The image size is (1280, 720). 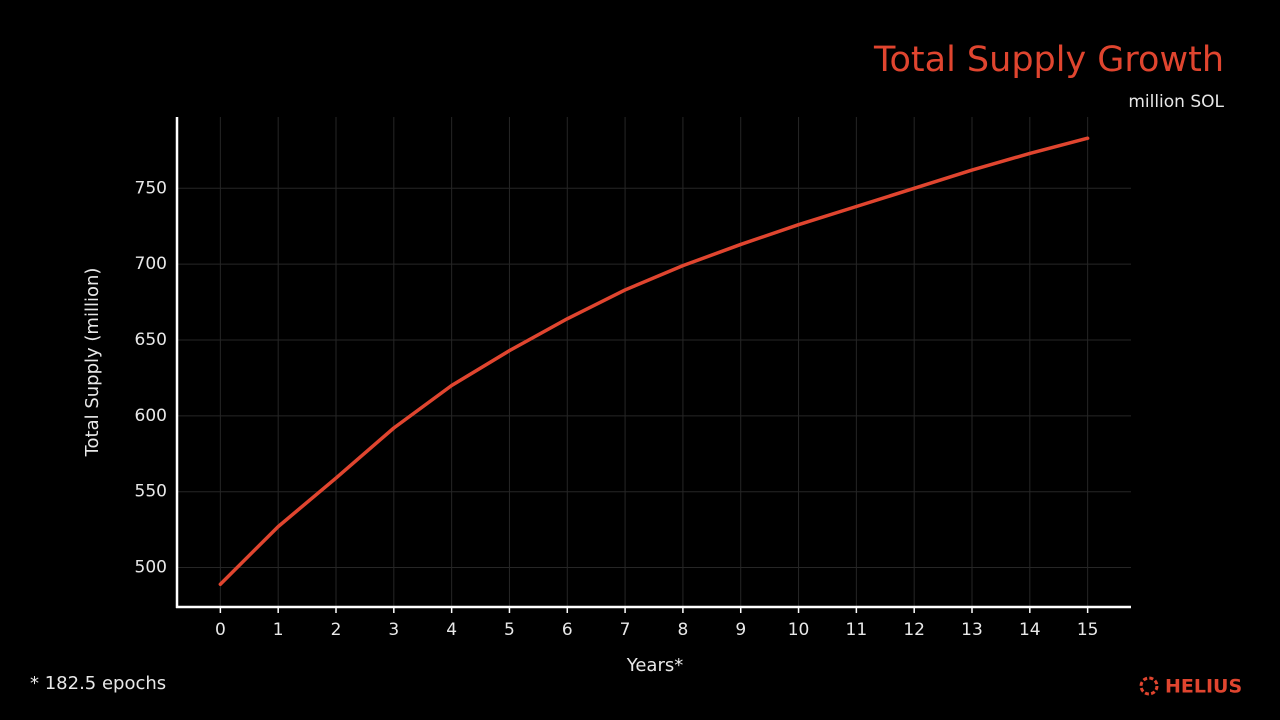 I want to click on x-tick-label: 5, so click(x=509, y=630).